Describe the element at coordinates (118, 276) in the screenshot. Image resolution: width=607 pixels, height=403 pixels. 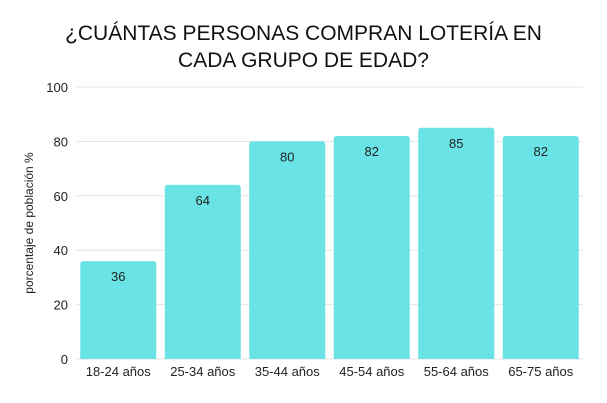
I see `bar-value-label: 36` at that location.